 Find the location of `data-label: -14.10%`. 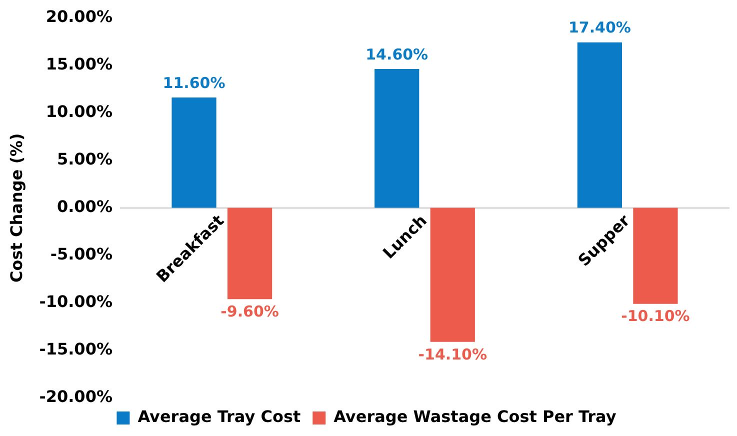

data-label: -14.10% is located at coordinates (452, 354).